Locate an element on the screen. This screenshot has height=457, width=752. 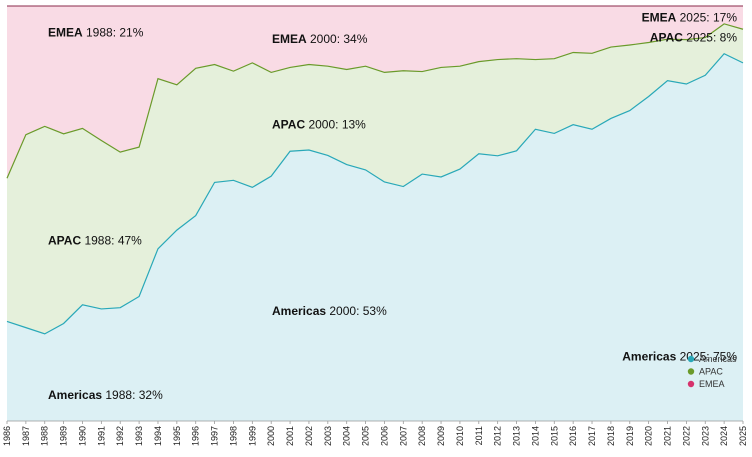
x-tick-label: 1988 is located at coordinates (45, 436).